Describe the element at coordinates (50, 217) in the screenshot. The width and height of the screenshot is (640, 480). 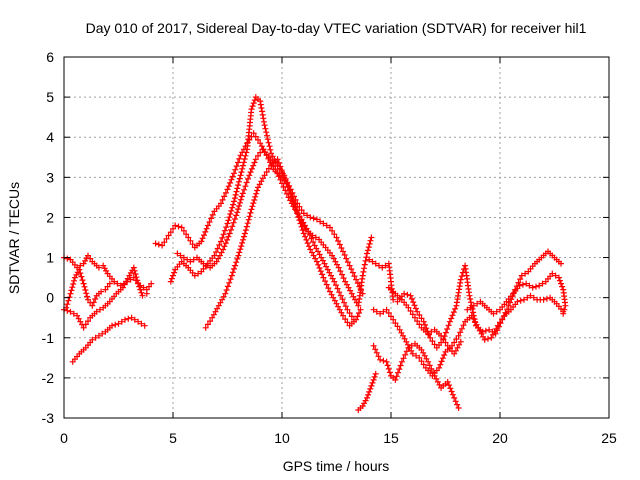
I see `y-tick-label: 2` at that location.